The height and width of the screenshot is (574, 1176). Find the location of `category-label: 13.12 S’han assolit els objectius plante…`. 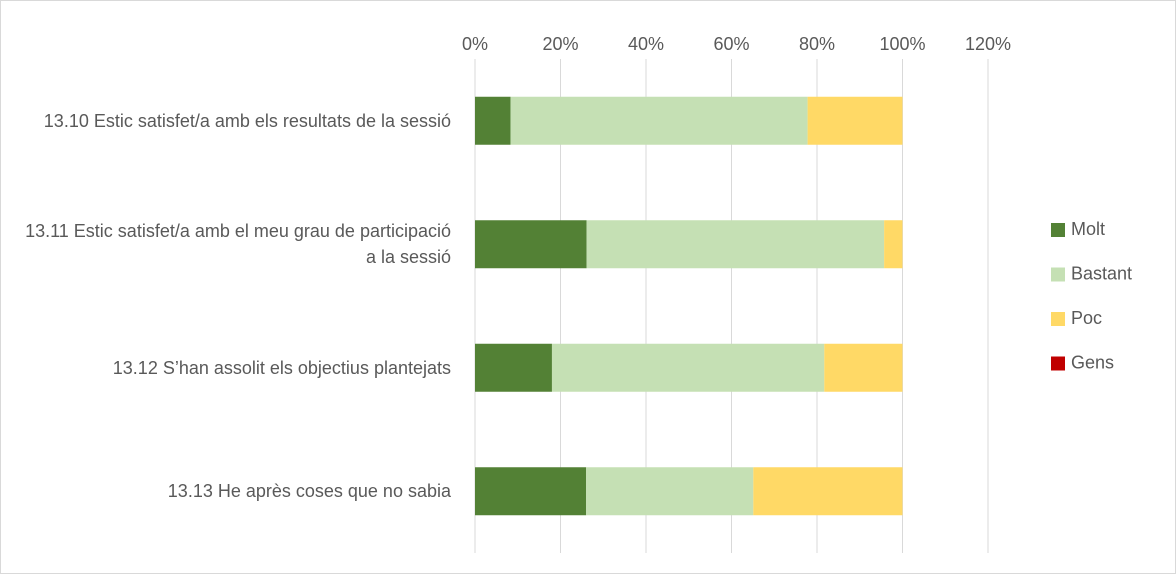

category-label: 13.12 S’han assolit els objectius plante… is located at coordinates (281, 367).